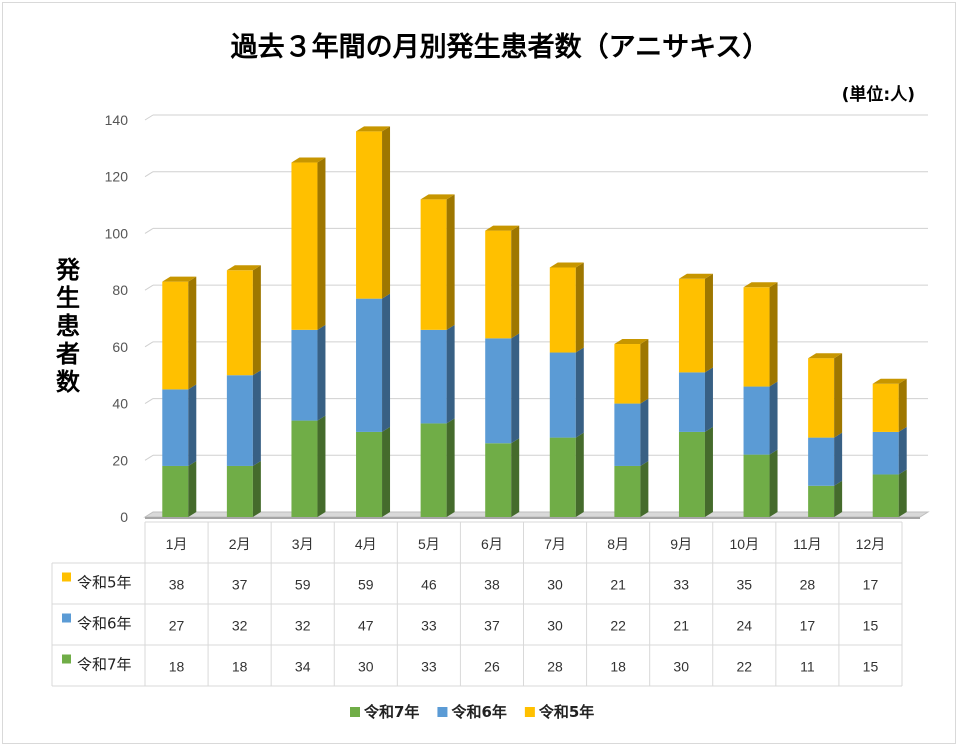 The height and width of the screenshot is (748, 960). I want to click on table-row-label: 令和7年, so click(104, 665).